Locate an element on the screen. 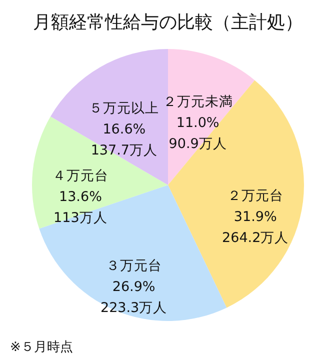 This screenshot has height=360, width=336. slice-label: ２万元台 is located at coordinates (255, 196).